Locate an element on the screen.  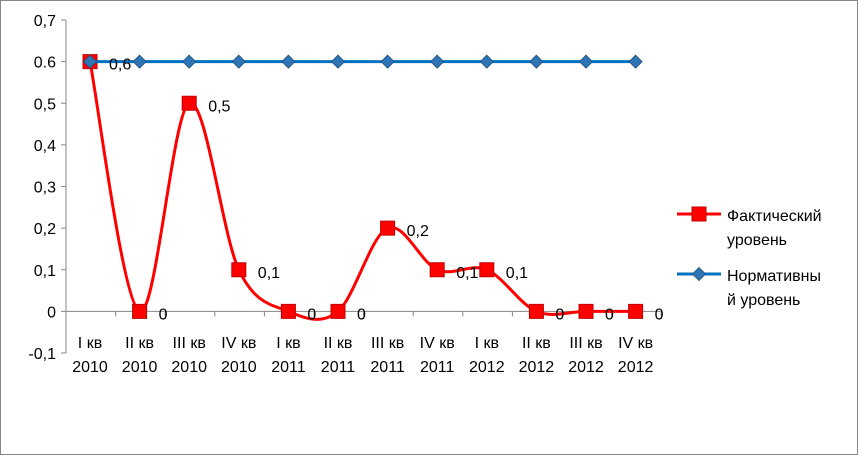
y-axis: -0,1 0 0,1 0,2 0,3 0,4 0,5 0.6 0,7 is located at coordinates (47, 188).